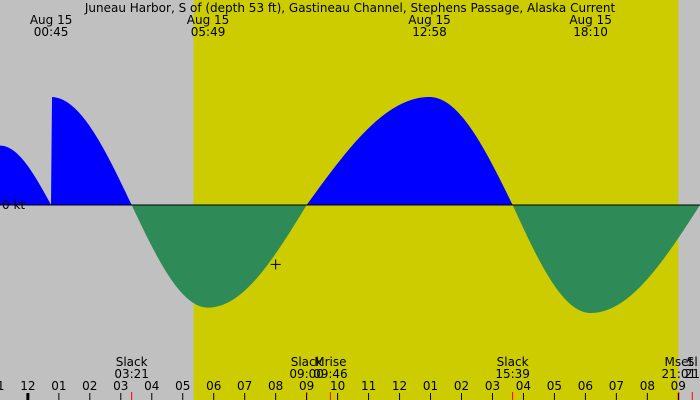 Image resolution: width=700 pixels, height=400 pixels. Describe the element at coordinates (692, 362) in the screenshot. I see `event-name-label: Sl` at that location.